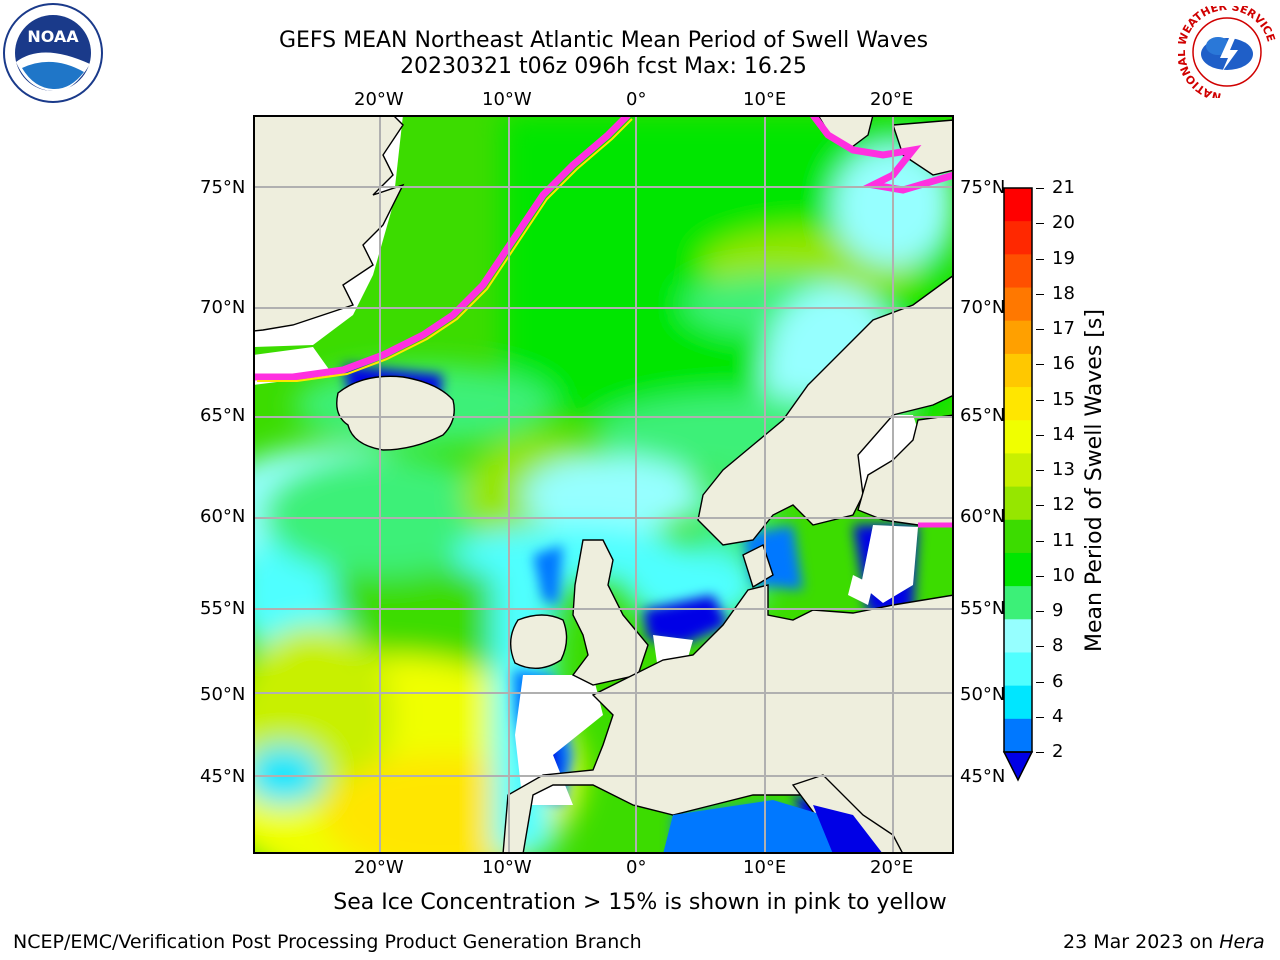  I want to click on footer-host: Hera, so click(1242, 942).